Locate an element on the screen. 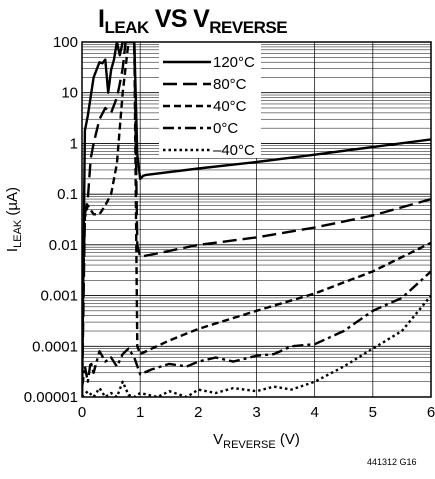 The height and width of the screenshot is (479, 435). x-tick-label: 6 is located at coordinates (431, 412).